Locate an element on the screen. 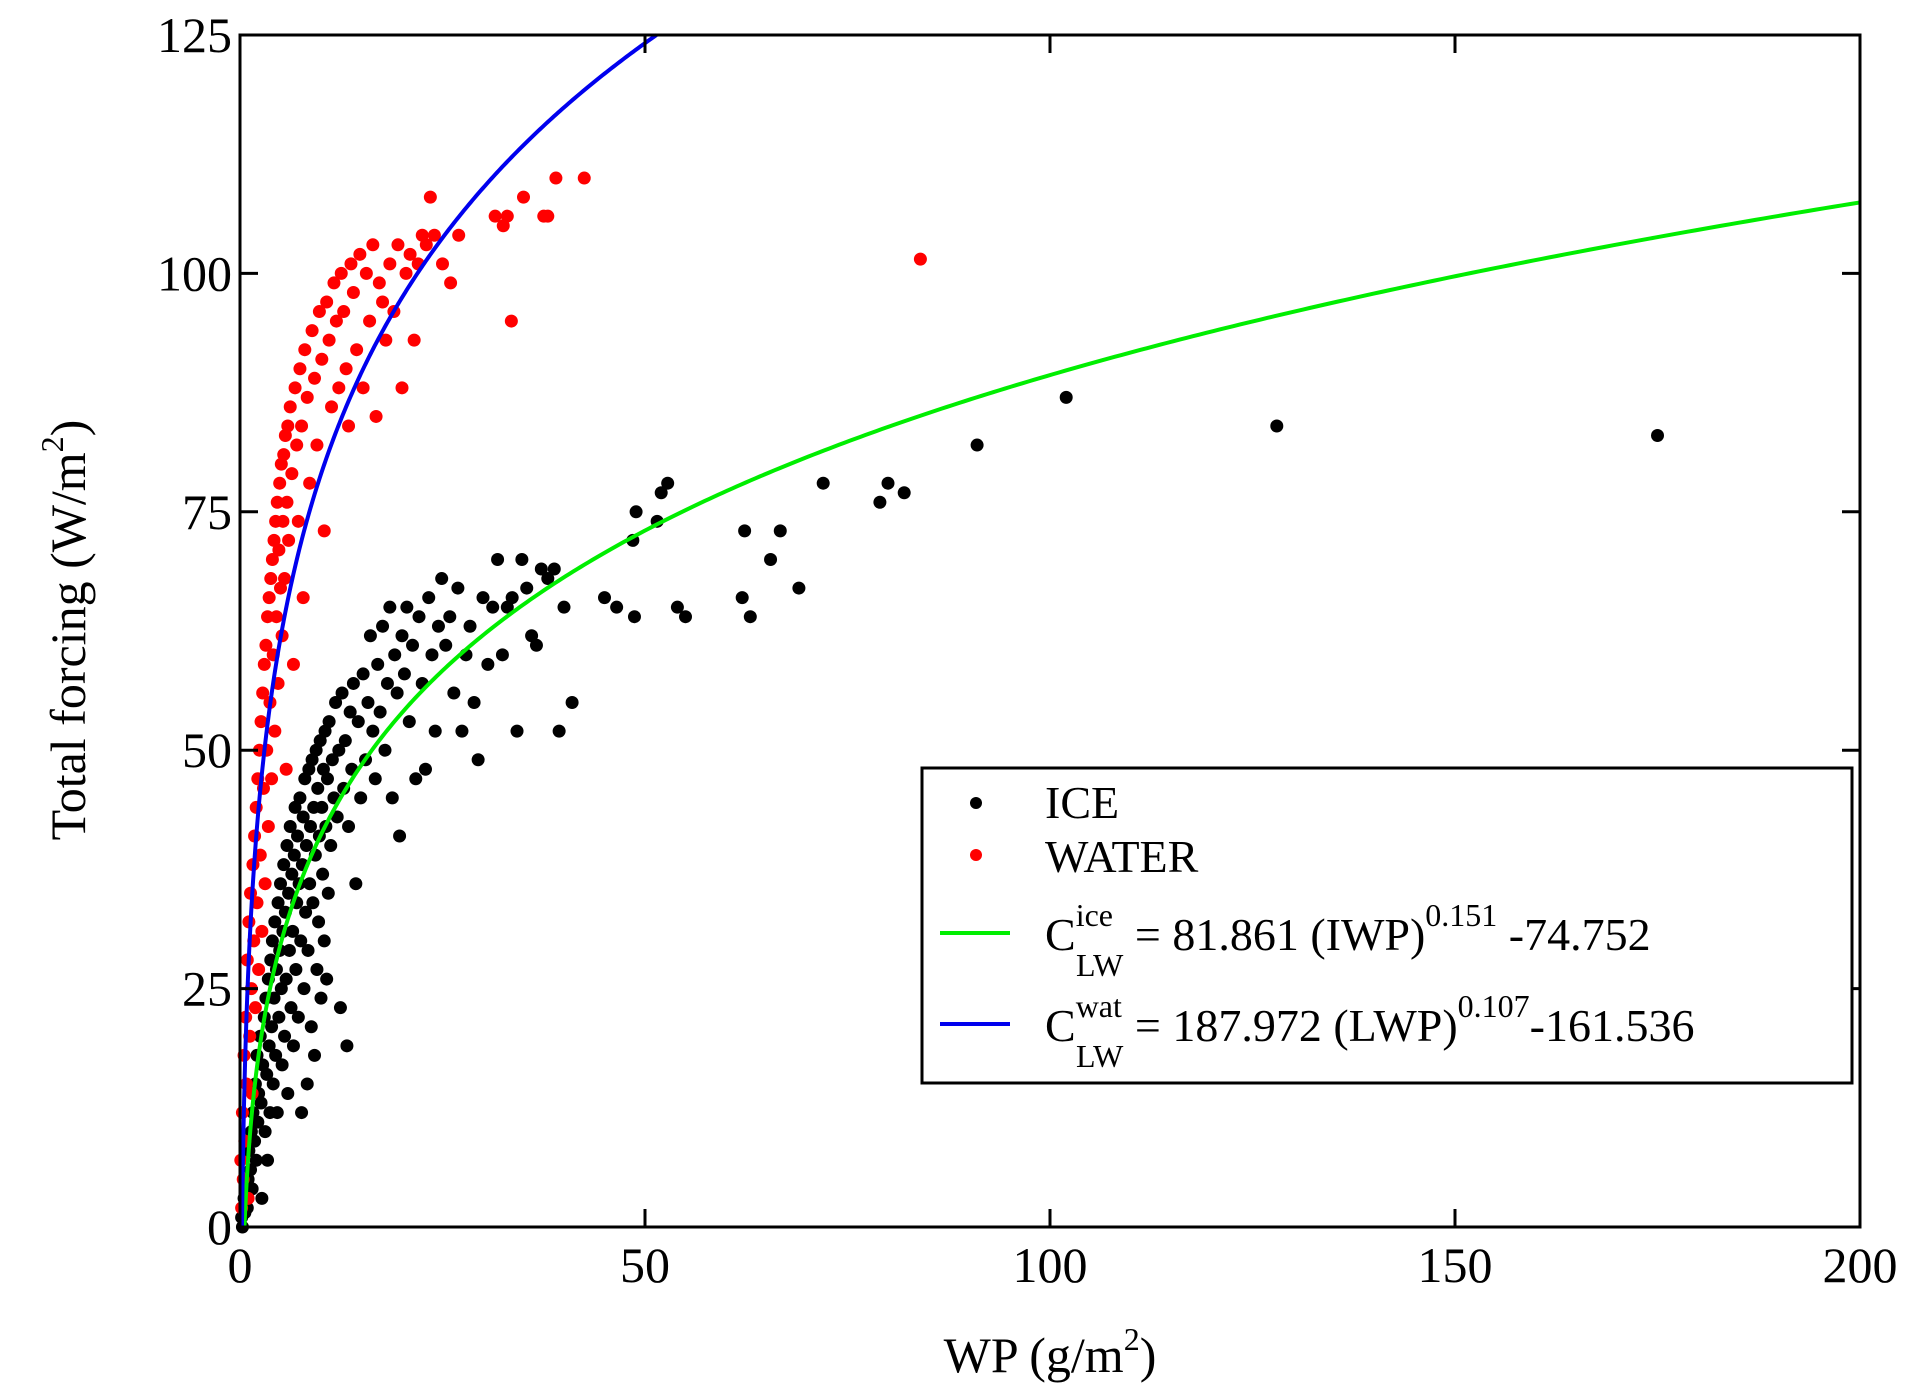 This screenshot has width=1914, height=1390. y-tick-label: 125 is located at coordinates (194, 35).